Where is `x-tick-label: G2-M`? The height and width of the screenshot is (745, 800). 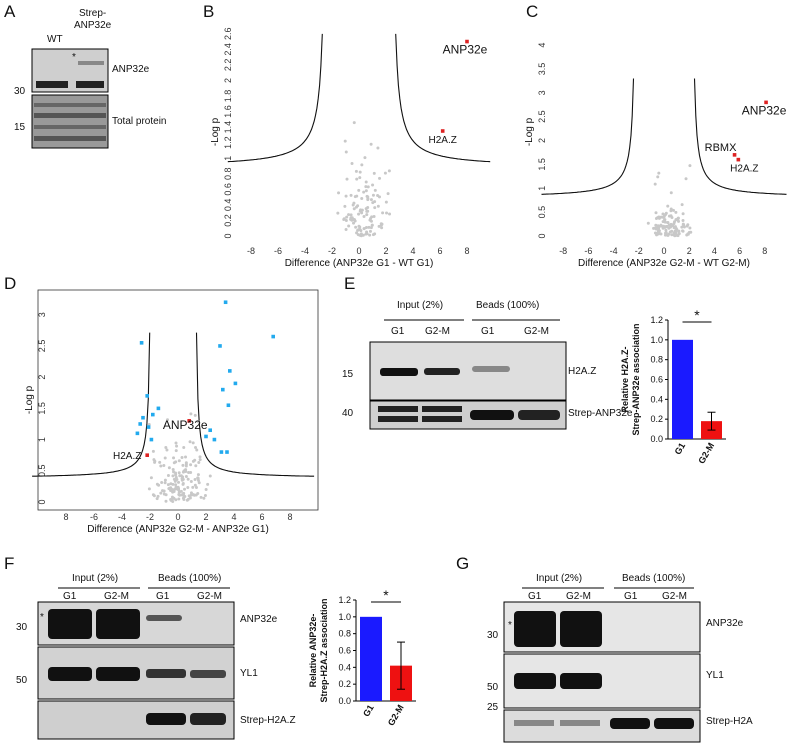
x-tick-label: G2-M is located at coordinates (706, 453).